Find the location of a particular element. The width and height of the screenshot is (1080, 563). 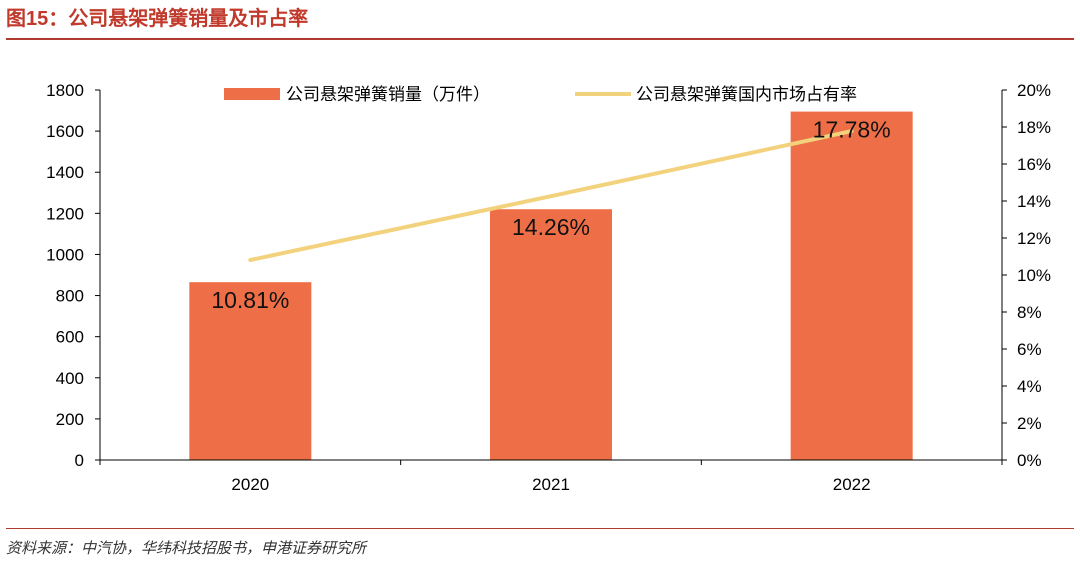

y-left-tick-label: 1600 is located at coordinates (65, 131).